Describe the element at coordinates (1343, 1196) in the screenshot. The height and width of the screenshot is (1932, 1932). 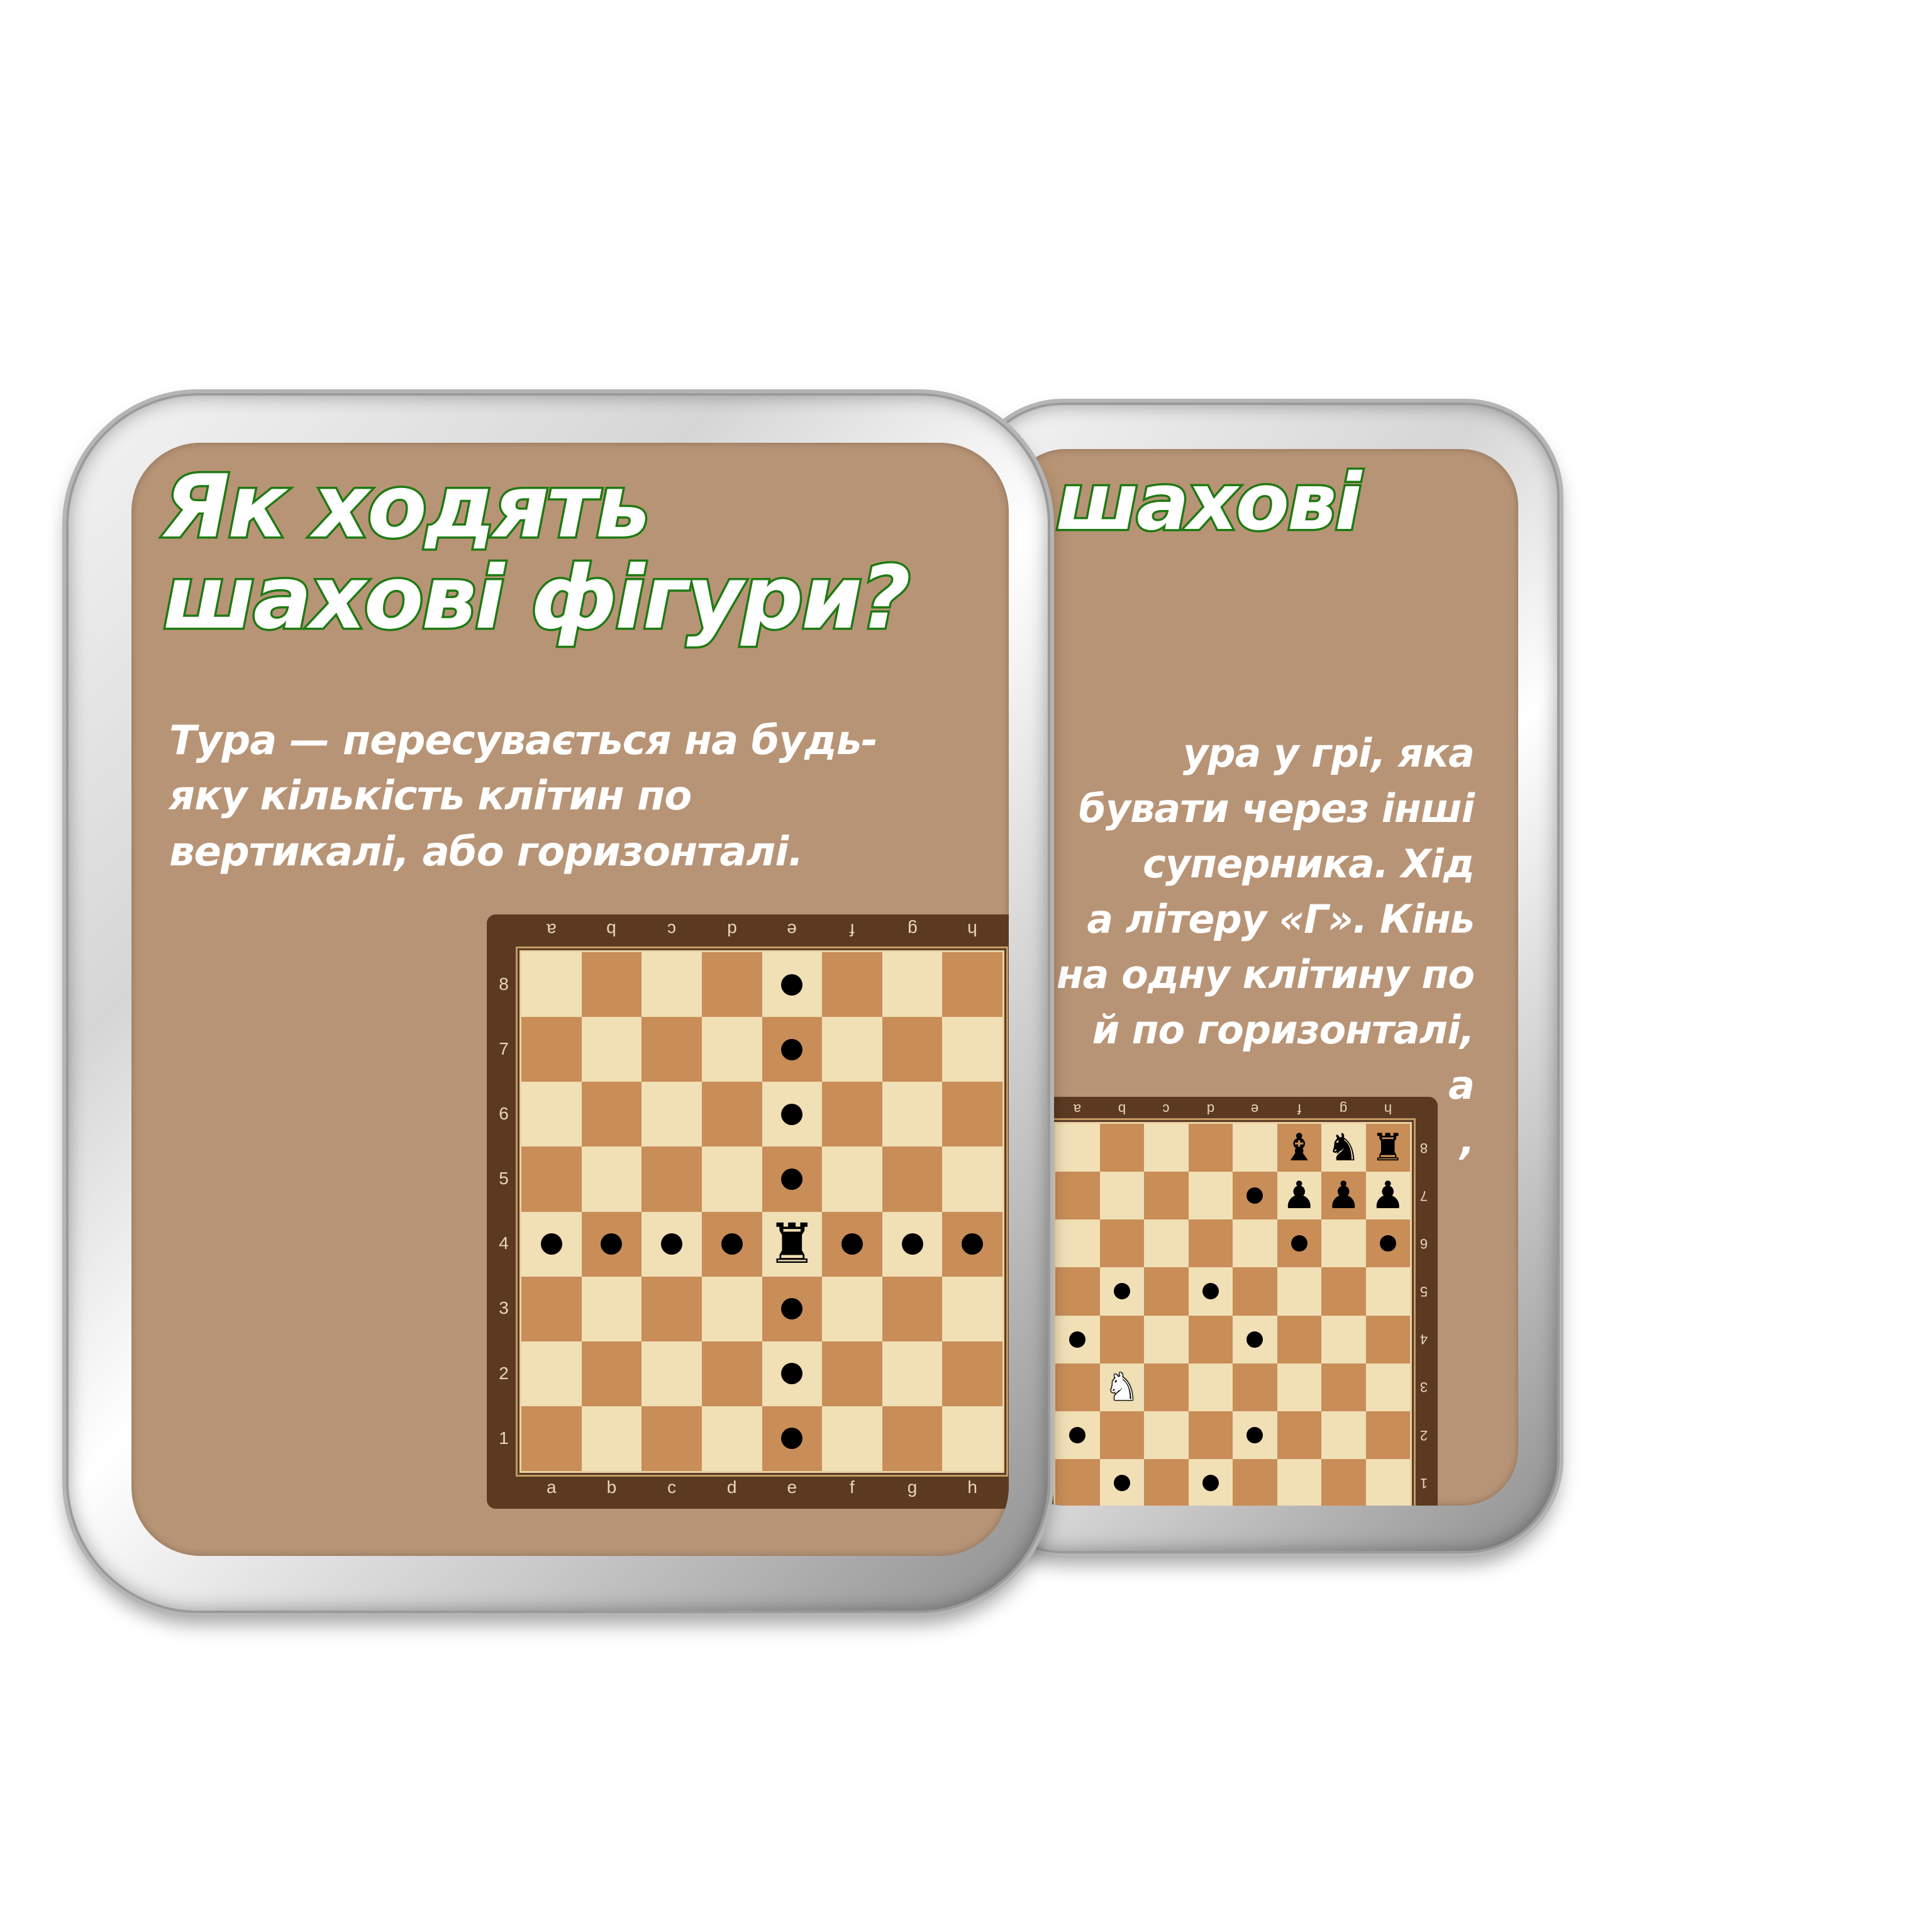
I see `square-g7: ♟` at that location.